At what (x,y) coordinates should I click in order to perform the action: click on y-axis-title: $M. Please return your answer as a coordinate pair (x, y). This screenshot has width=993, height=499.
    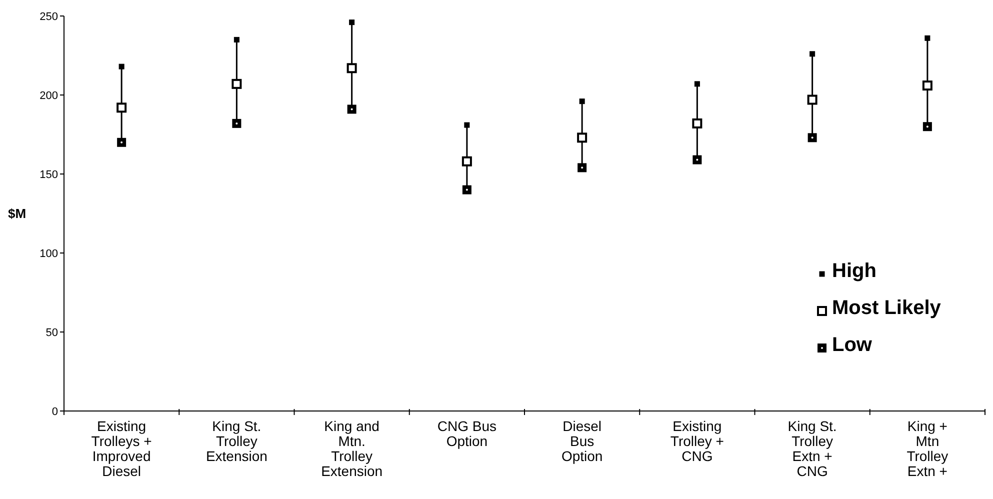
    Looking at the image, I should click on (17, 214).